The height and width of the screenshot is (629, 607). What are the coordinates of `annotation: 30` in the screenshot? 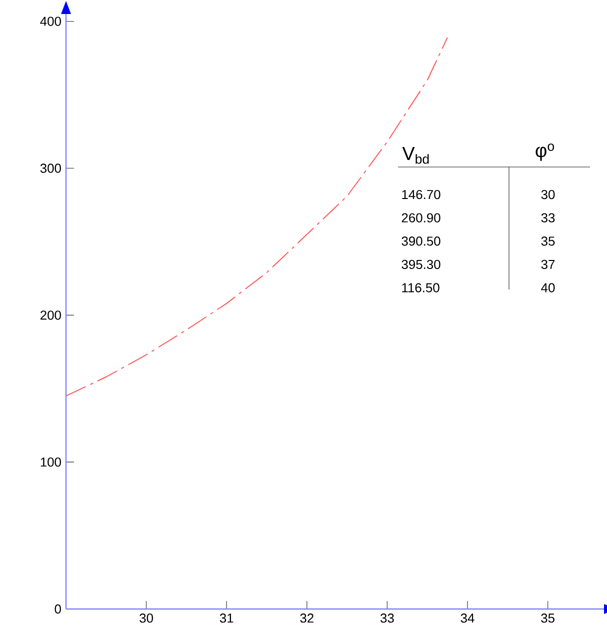 It's located at (548, 195).